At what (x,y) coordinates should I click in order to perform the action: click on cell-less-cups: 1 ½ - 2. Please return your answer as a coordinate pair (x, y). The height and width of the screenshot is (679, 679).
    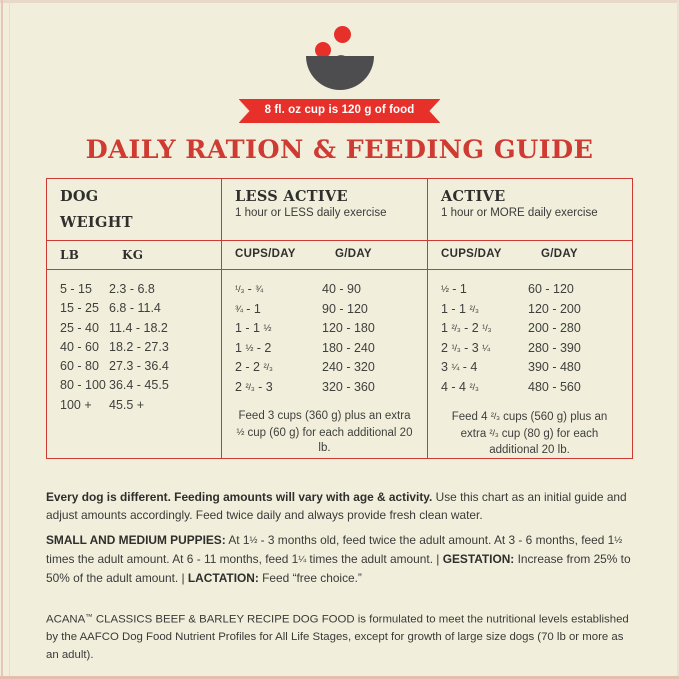
    Looking at the image, I should click on (253, 347).